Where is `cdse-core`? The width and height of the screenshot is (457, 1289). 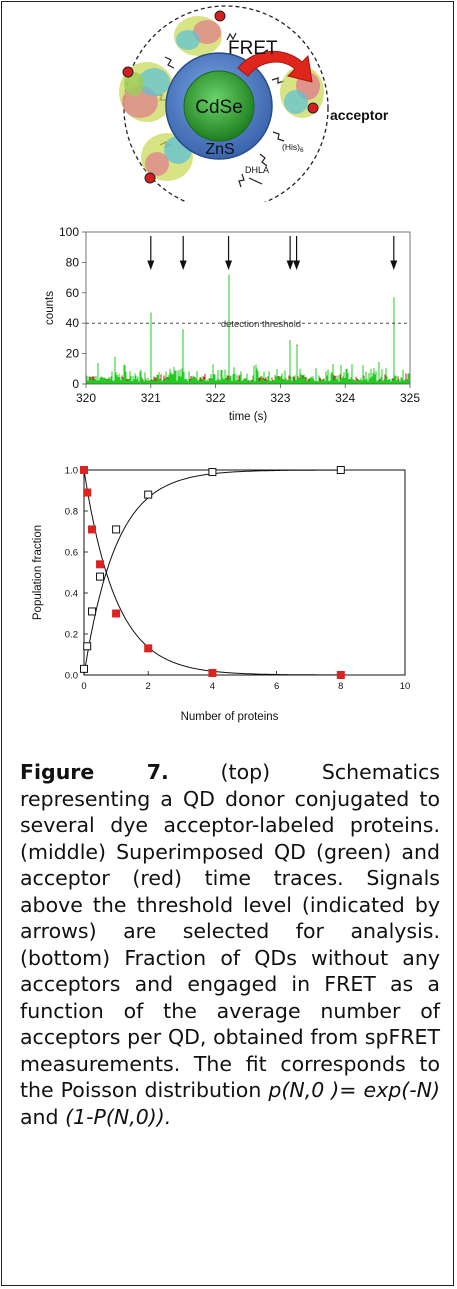 cdse-core is located at coordinates (219, 106).